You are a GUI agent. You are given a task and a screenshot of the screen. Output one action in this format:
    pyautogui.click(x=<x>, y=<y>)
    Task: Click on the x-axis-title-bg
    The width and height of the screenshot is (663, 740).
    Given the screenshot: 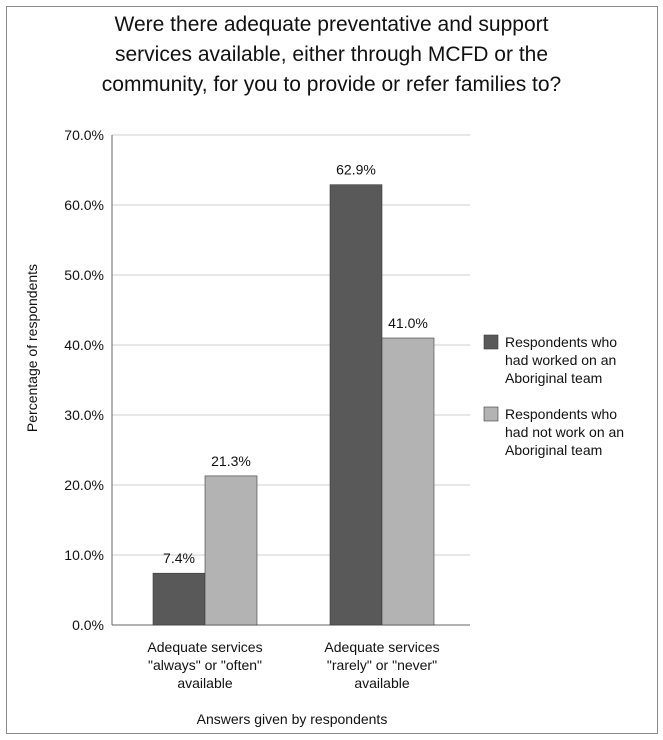 What is the action you would take?
    pyautogui.click(x=292, y=718)
    